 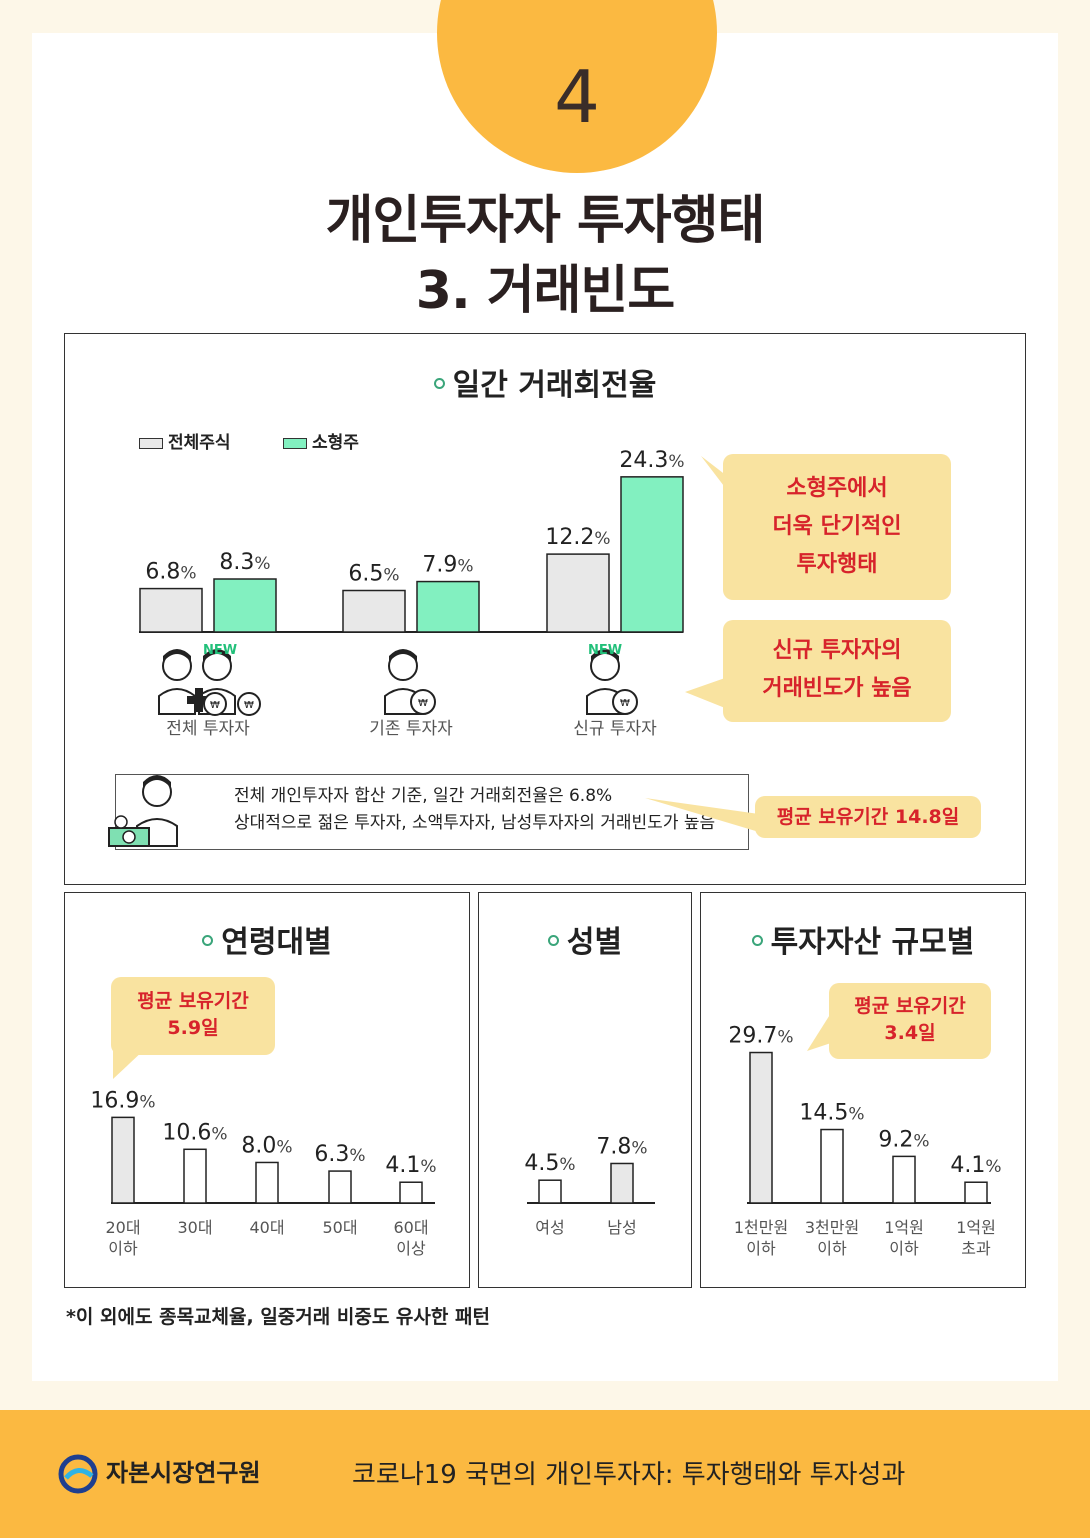 I want to click on footnote: *이 외에도 종목교체율, 일중거래 비중도 유사한 패턴, so click(x=278, y=1317).